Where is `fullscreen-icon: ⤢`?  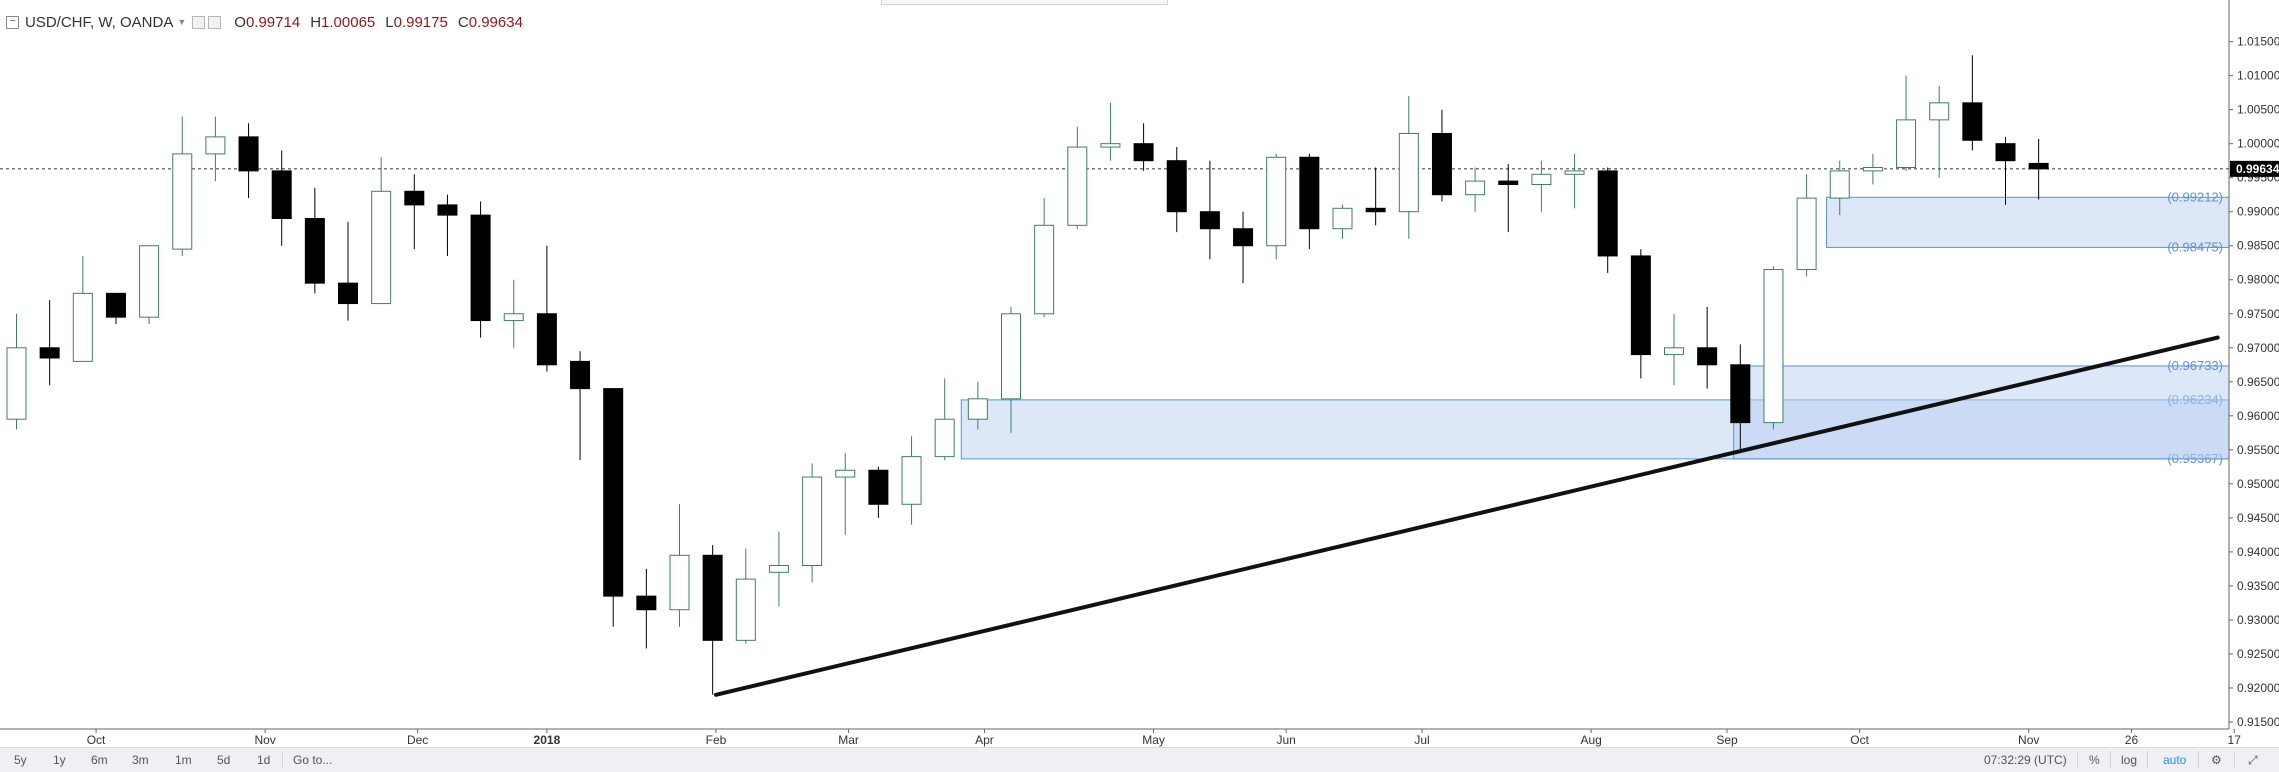
fullscreen-icon: ⤢ is located at coordinates (2253, 760).